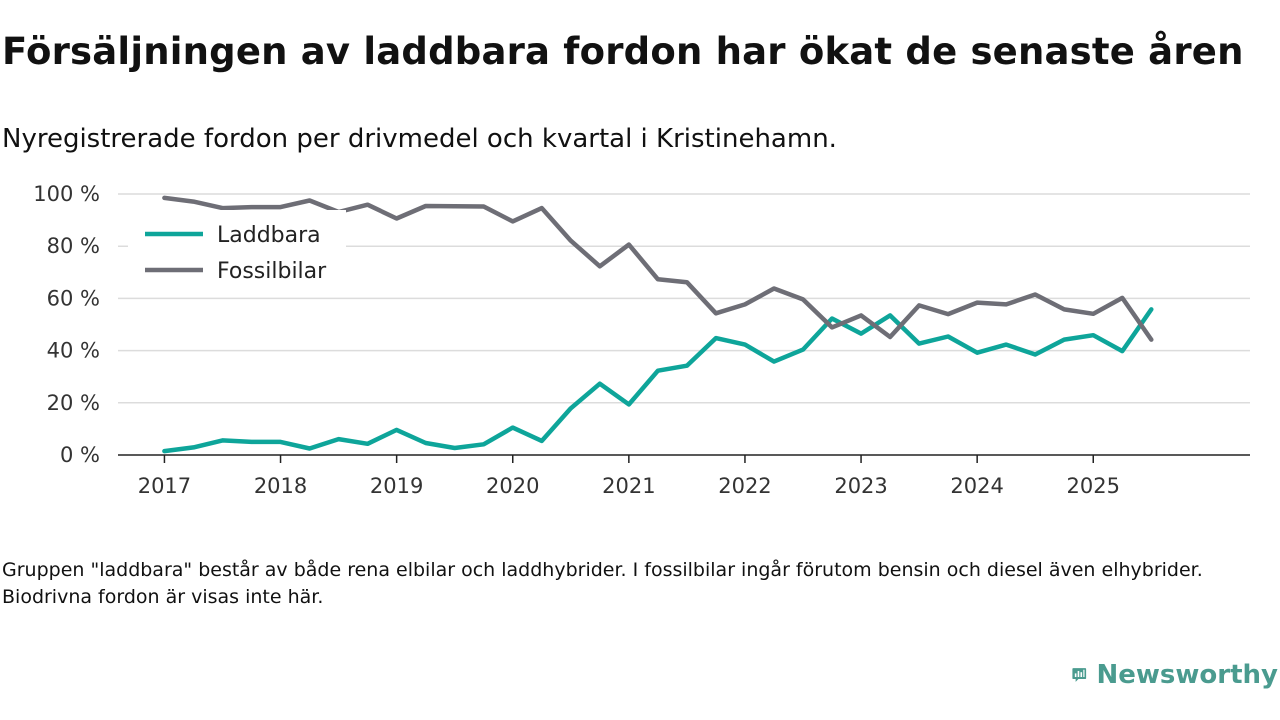 The height and width of the screenshot is (720, 1280). What do you see at coordinates (66, 194) in the screenshot?
I see `y-tick-label: 100 %` at bounding box center [66, 194].